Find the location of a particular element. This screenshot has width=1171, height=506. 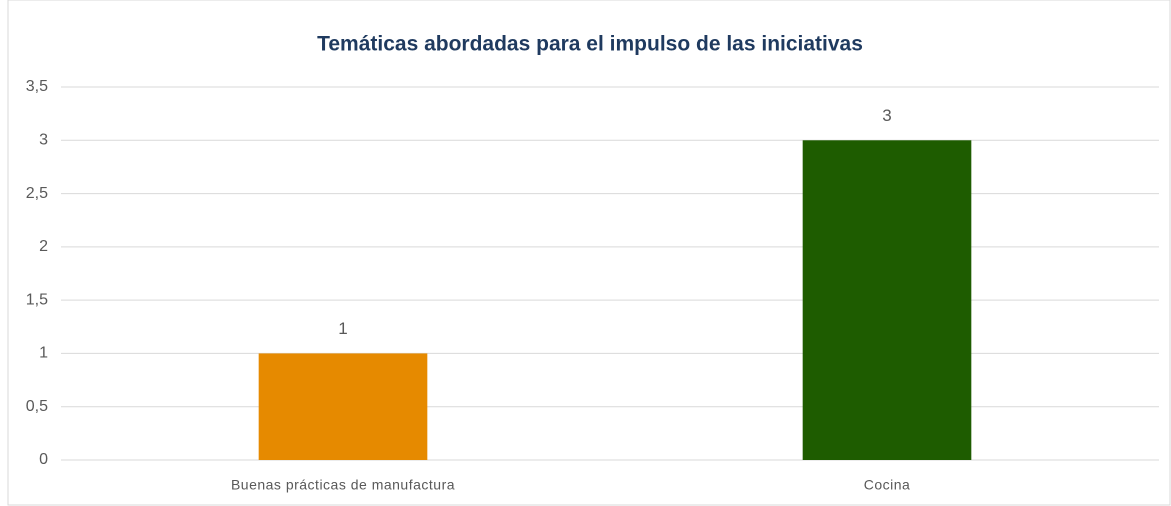

y-tick-label: 1 is located at coordinates (43, 353).